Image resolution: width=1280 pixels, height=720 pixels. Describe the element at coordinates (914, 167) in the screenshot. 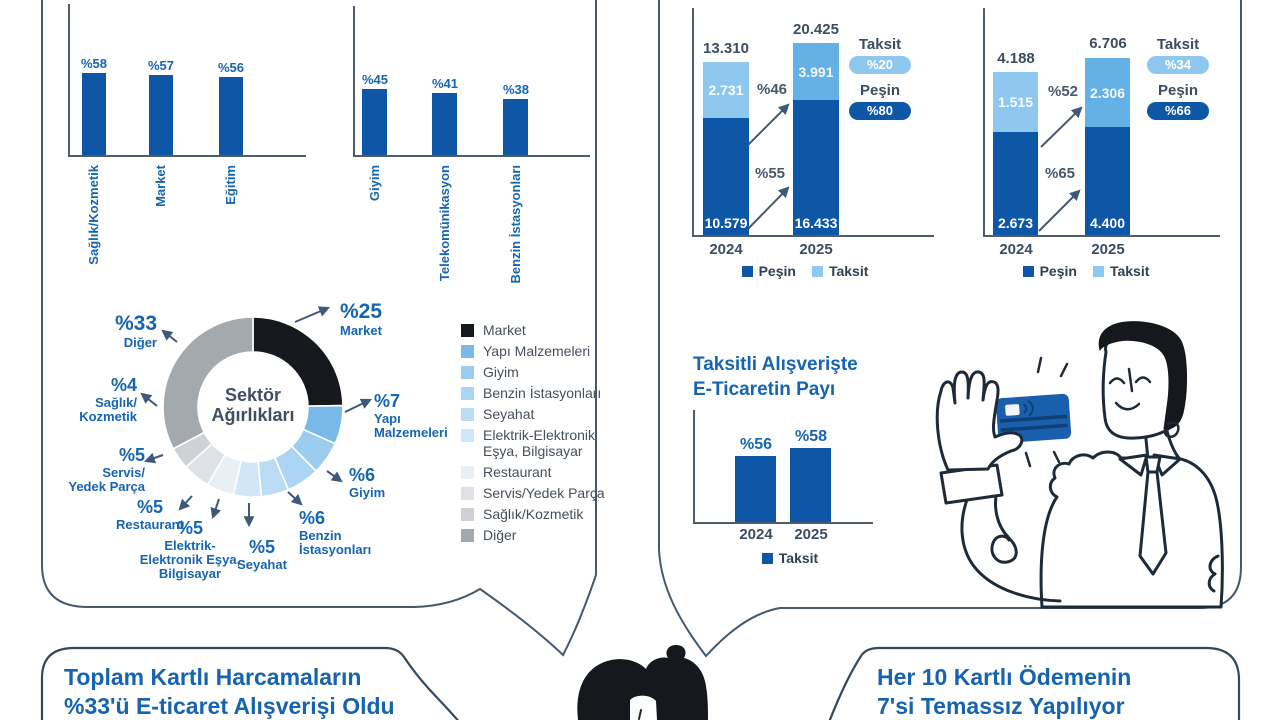

I see `growth-arrows` at that location.